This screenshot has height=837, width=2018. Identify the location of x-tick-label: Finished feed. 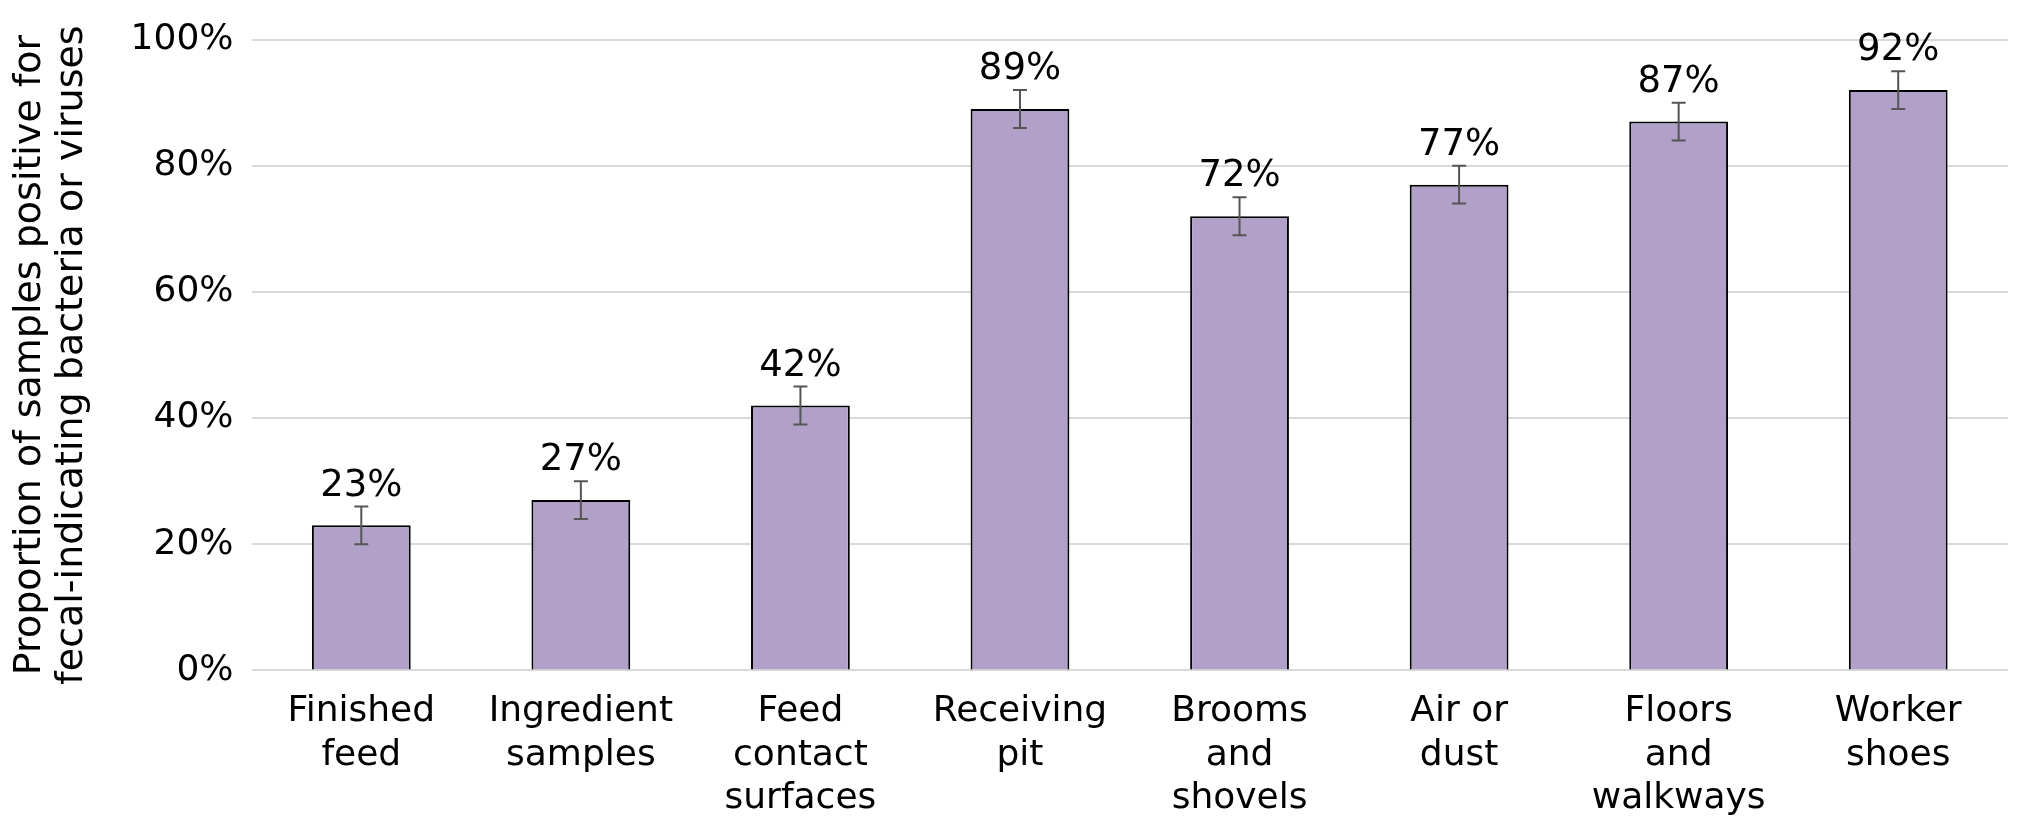
(361, 730).